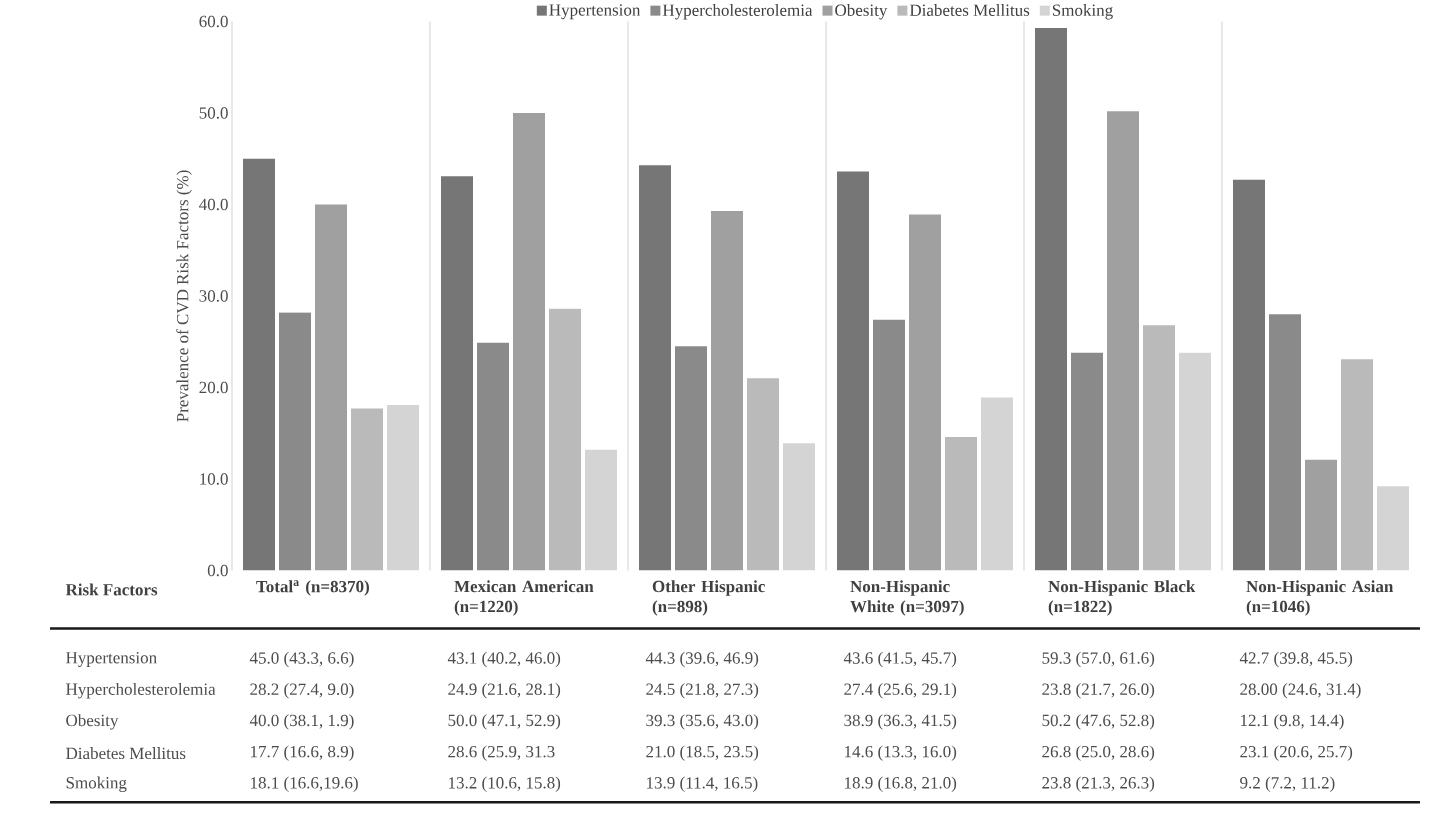 The height and width of the screenshot is (832, 1441). Describe the element at coordinates (184, 296) in the screenshot. I see `y-axis-title: Prevalence of CVD Risk Factors (%)` at that location.